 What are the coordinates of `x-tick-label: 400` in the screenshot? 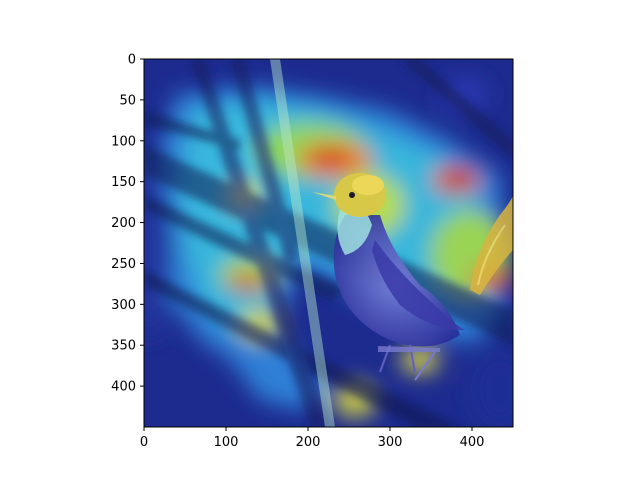 It's located at (472, 442).